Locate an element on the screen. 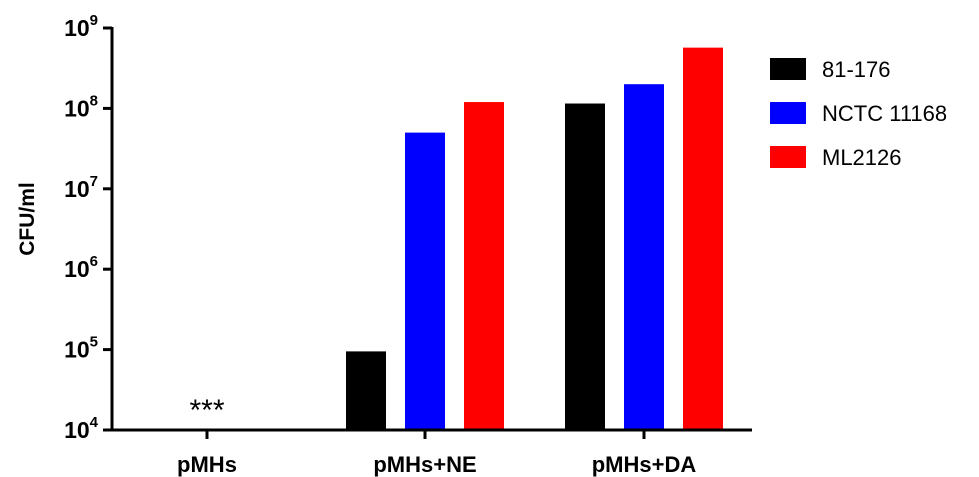  legend: 81-176 NCTC 11168 ML2126 is located at coordinates (858, 113).